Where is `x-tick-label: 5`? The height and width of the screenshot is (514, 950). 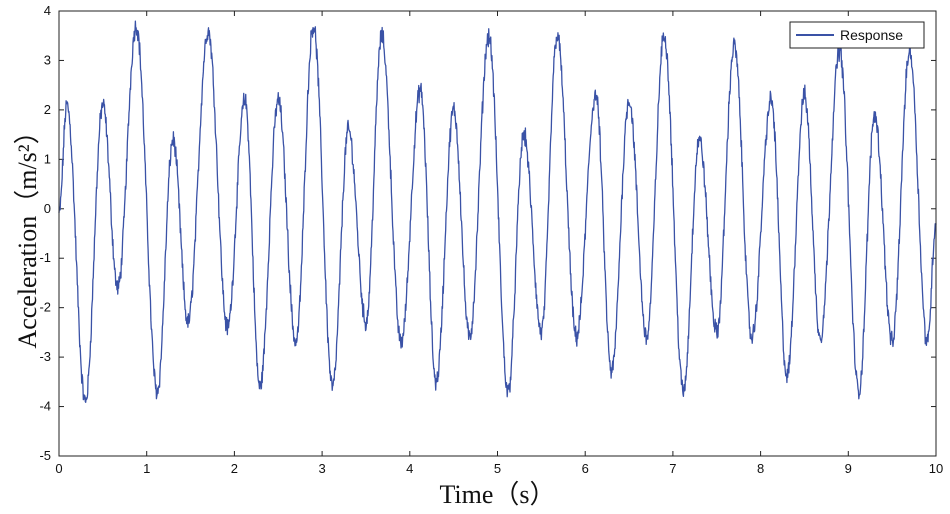 x-tick-label: 5 is located at coordinates (497, 468).